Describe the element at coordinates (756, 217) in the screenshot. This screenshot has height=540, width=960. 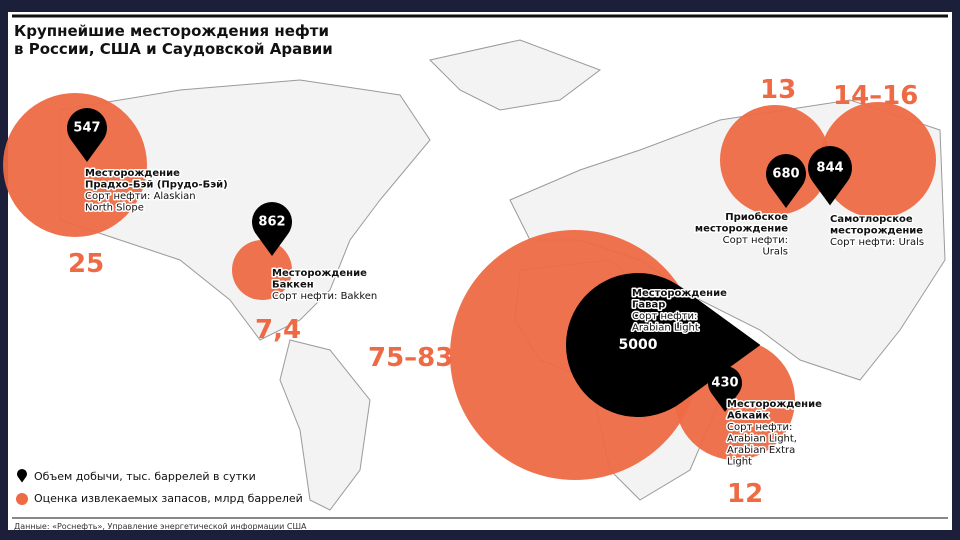
I see `field-label: Приобское` at that location.